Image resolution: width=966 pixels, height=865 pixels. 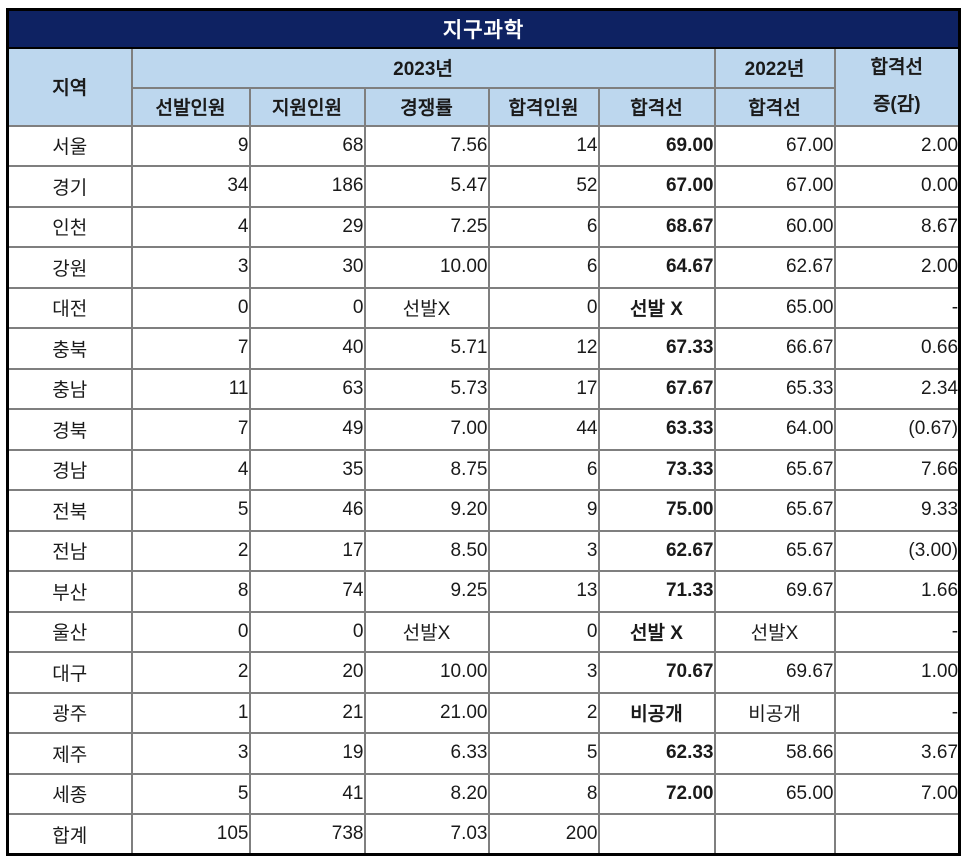 What do you see at coordinates (69, 793) in the screenshot?
I see `cell-region: 세종` at bounding box center [69, 793].